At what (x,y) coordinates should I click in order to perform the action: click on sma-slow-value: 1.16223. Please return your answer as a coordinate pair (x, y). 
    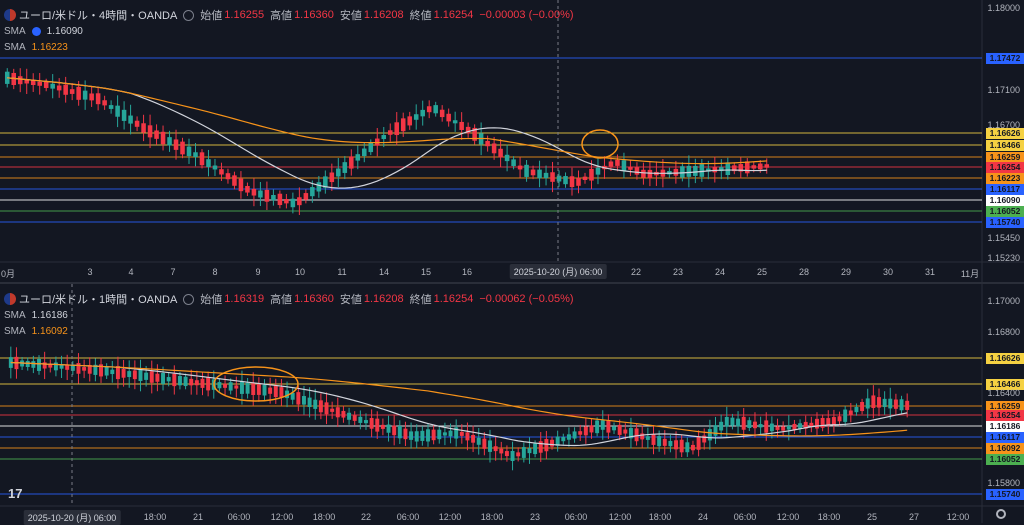
    Looking at the image, I should click on (49, 47).